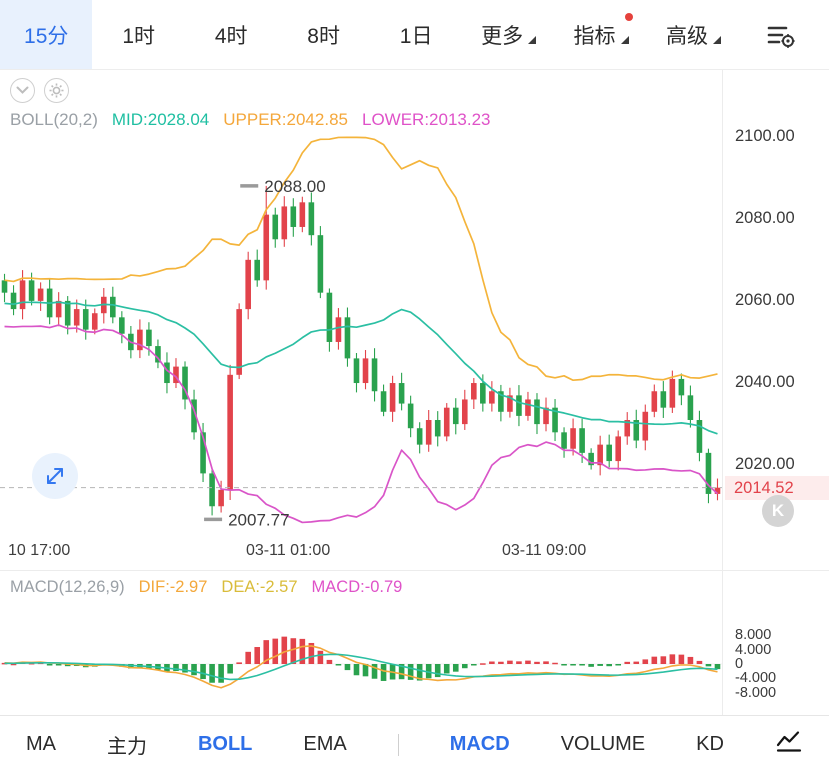 Image resolution: width=829 pixels, height=773 pixels. What do you see at coordinates (753, 649) in the screenshot?
I see `macd-tick: 4.000` at bounding box center [753, 649].